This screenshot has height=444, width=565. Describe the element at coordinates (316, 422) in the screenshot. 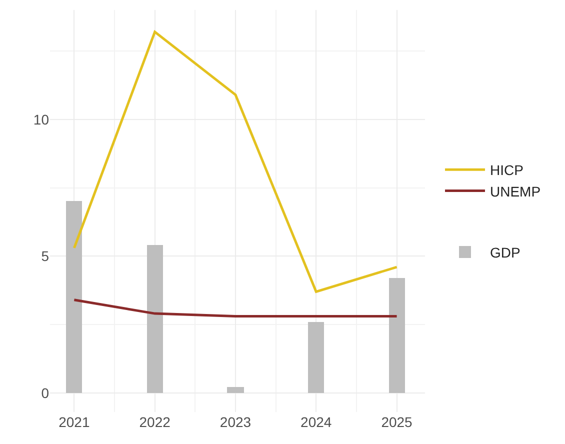

I see `x-tick-label: 2024` at that location.